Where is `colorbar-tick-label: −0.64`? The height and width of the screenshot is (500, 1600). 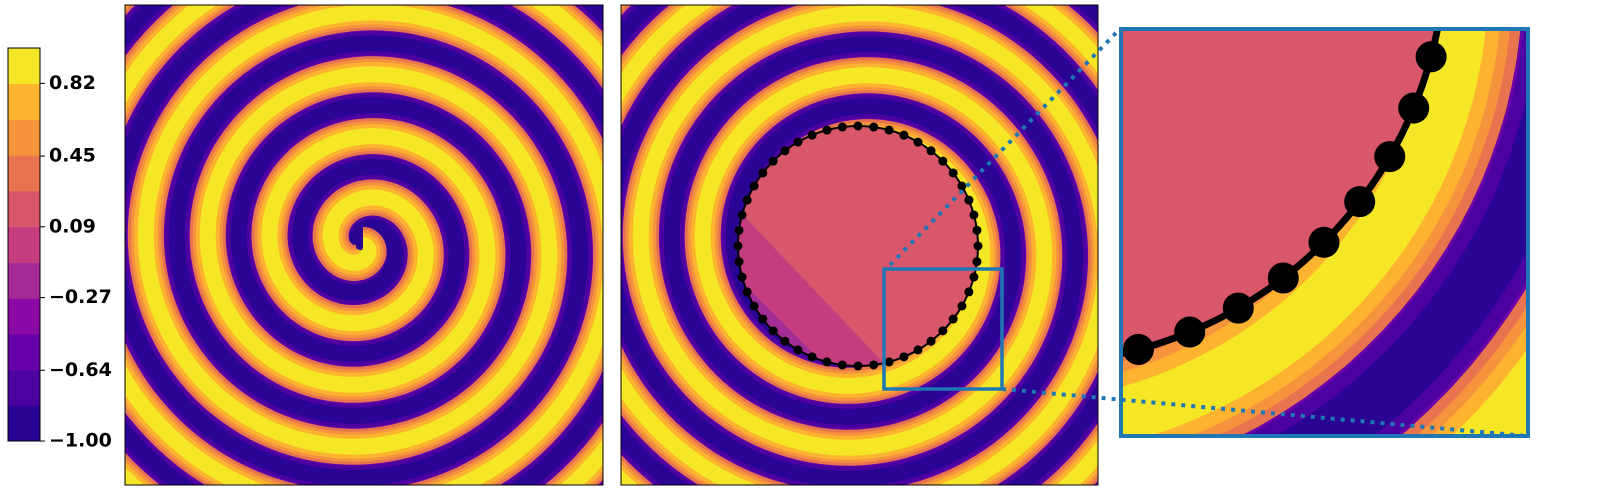 colorbar-tick-label: −0.64 is located at coordinates (80, 370).